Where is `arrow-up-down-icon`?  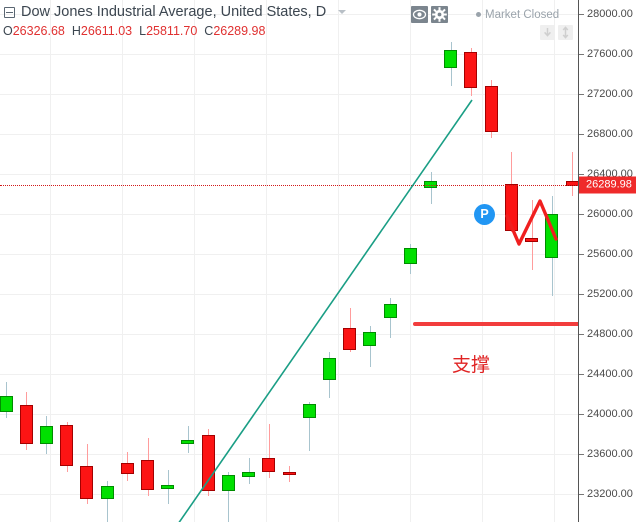
arrow-up-down-icon is located at coordinates (565, 32).